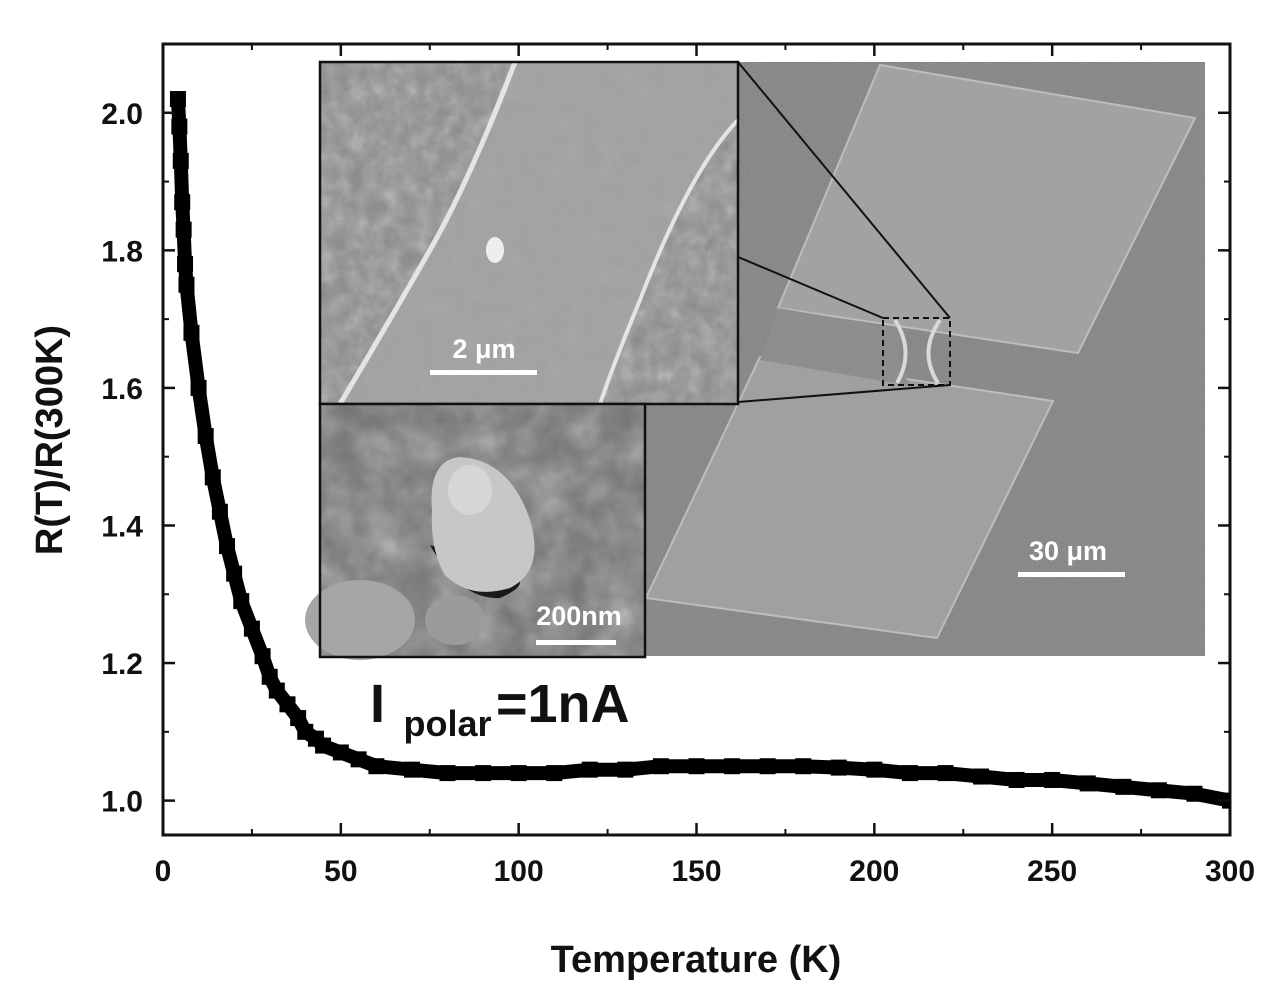 The image size is (1288, 1001). What do you see at coordinates (377, 704) in the screenshot?
I see `annotation-main: I` at bounding box center [377, 704].